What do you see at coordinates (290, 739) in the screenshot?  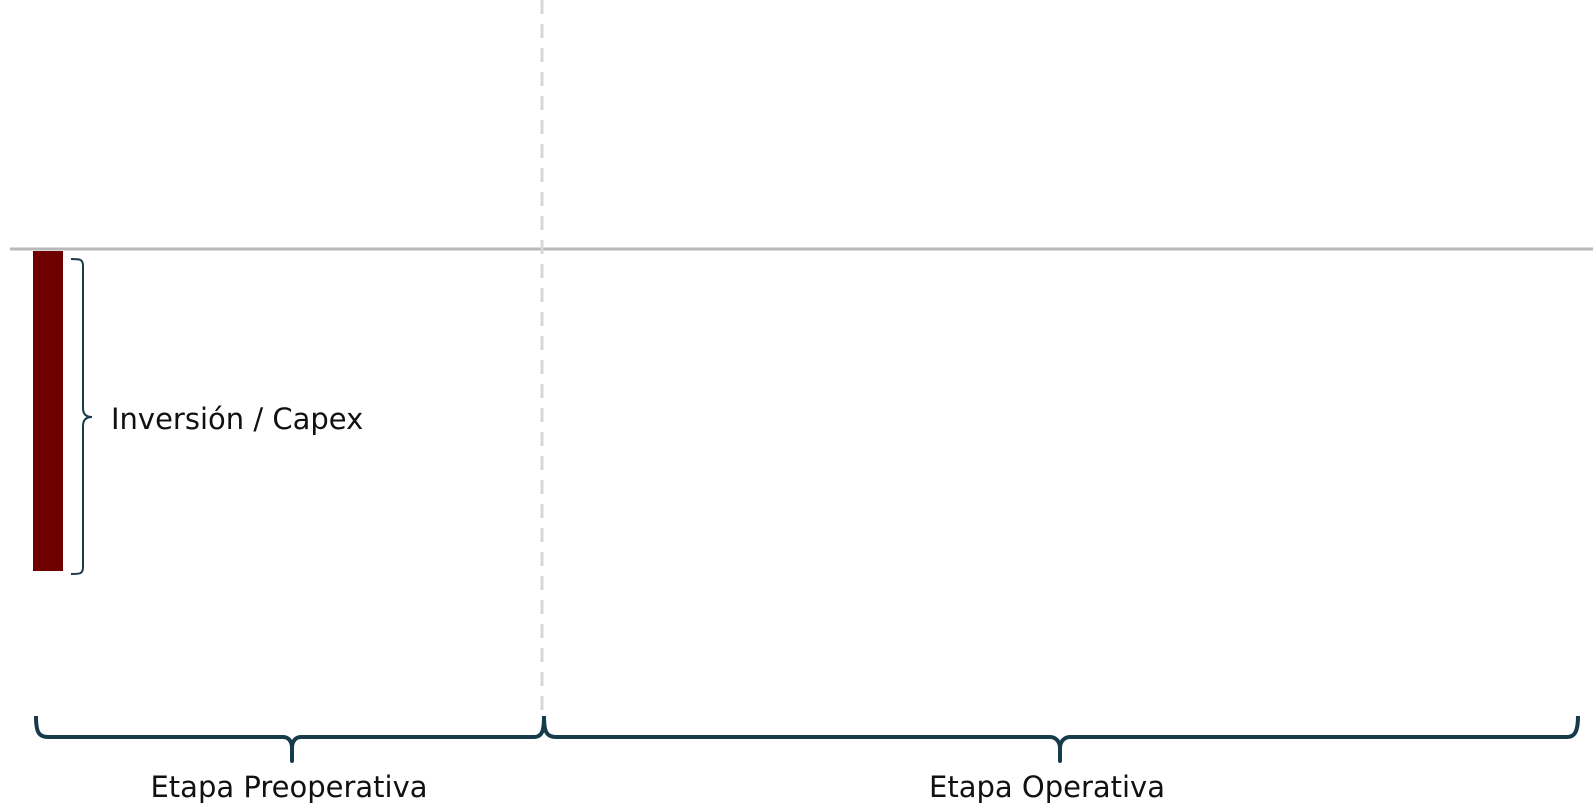 I see `preoperative-brace` at bounding box center [290, 739].